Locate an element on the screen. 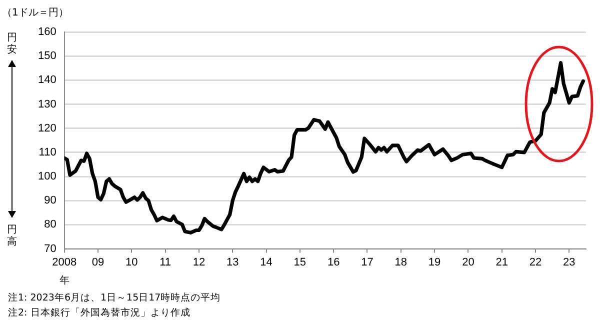 The width and height of the screenshot is (600, 324). x-tick-label: 2008 is located at coordinates (64, 262).